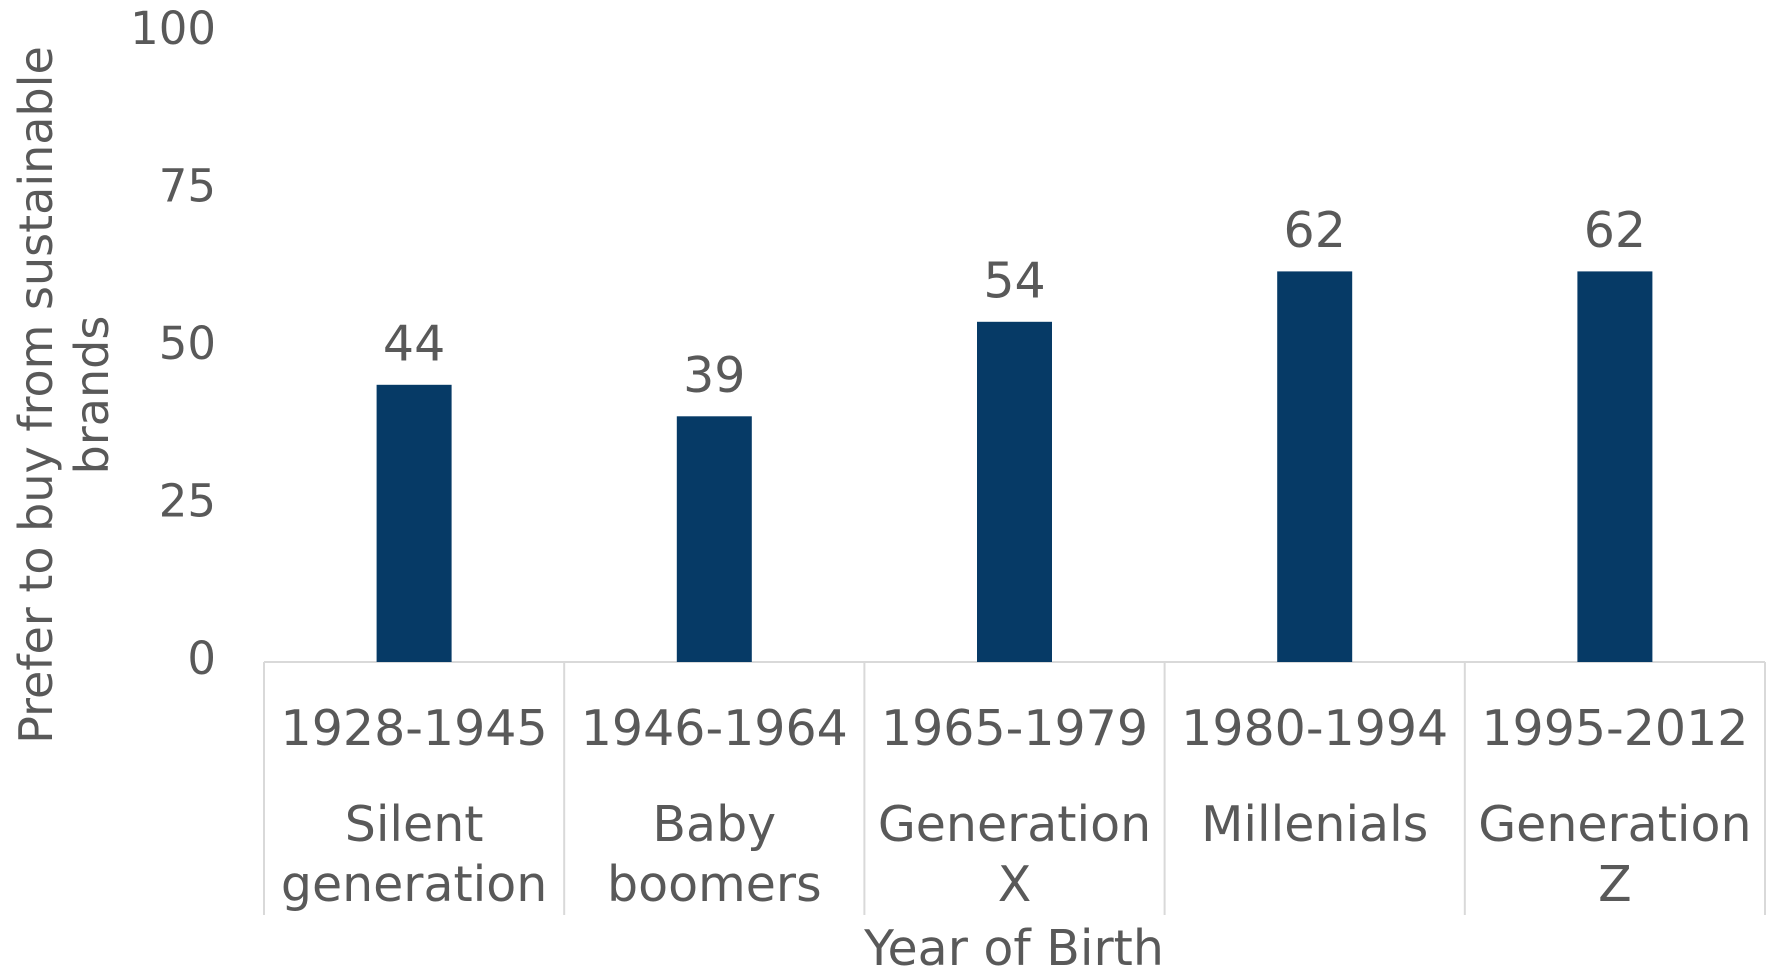 Image resolution: width=1772 pixels, height=977 pixels. What do you see at coordinates (714, 728) in the screenshot?
I see `x-tick-label: 1946-1964` at bounding box center [714, 728].